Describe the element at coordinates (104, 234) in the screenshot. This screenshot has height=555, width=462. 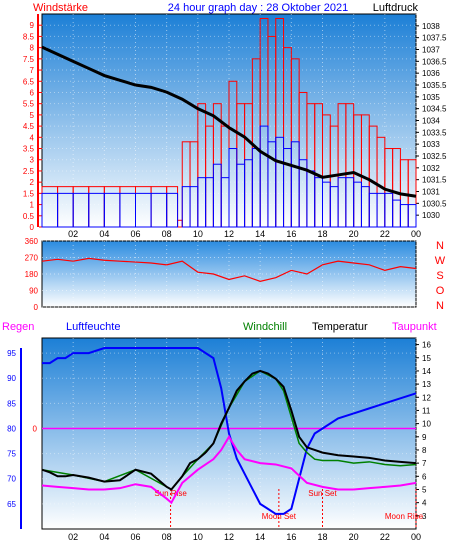
I see `x-tick-label: 04` at that location.